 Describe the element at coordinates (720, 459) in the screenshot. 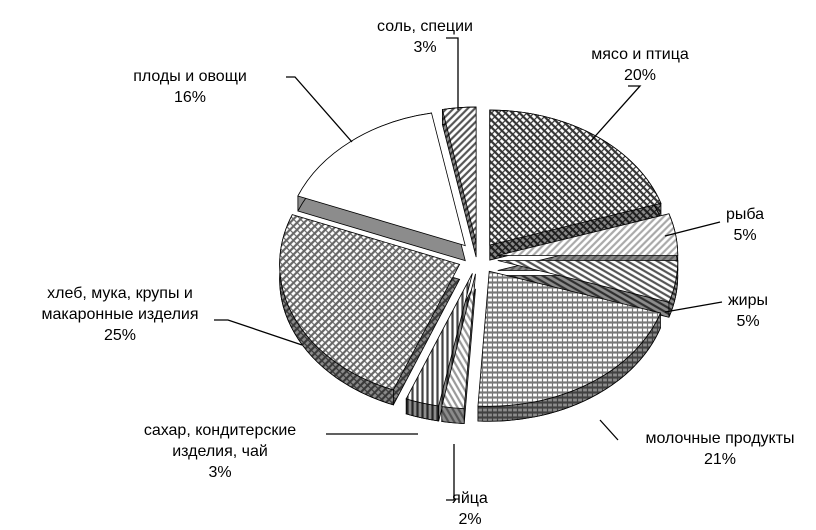

I see `value-label: 21%` at that location.